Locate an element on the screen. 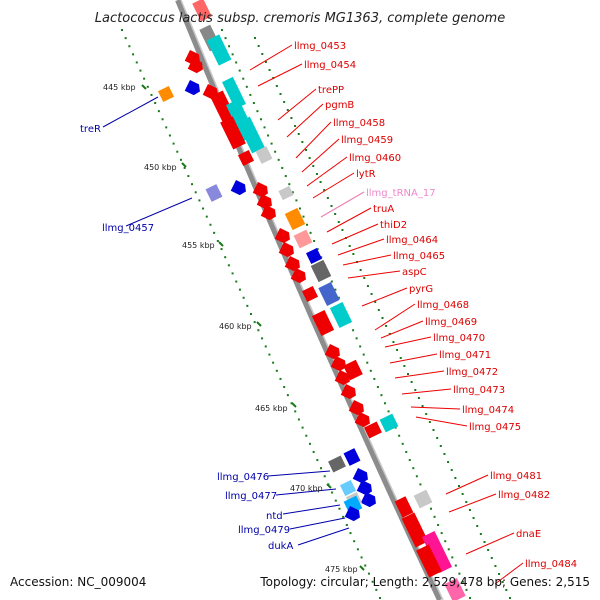 The image size is (600, 600). gene-label: thiD2 is located at coordinates (393, 225).